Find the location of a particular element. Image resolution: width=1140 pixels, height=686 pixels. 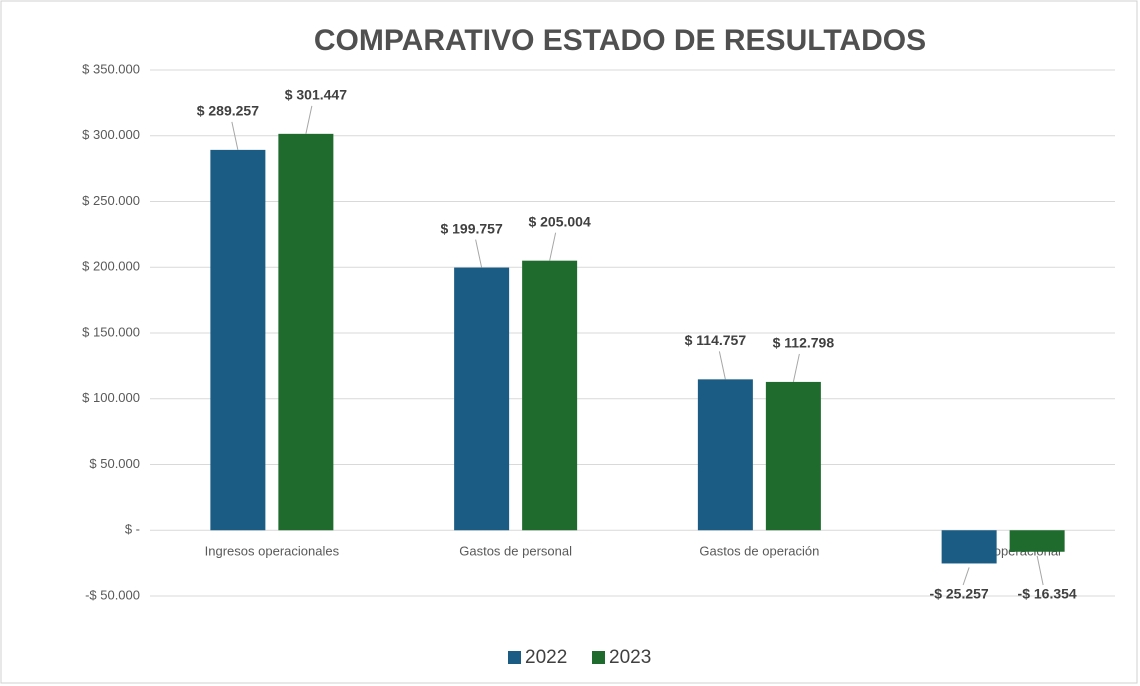

legend-label: 2022 is located at coordinates (546, 657).